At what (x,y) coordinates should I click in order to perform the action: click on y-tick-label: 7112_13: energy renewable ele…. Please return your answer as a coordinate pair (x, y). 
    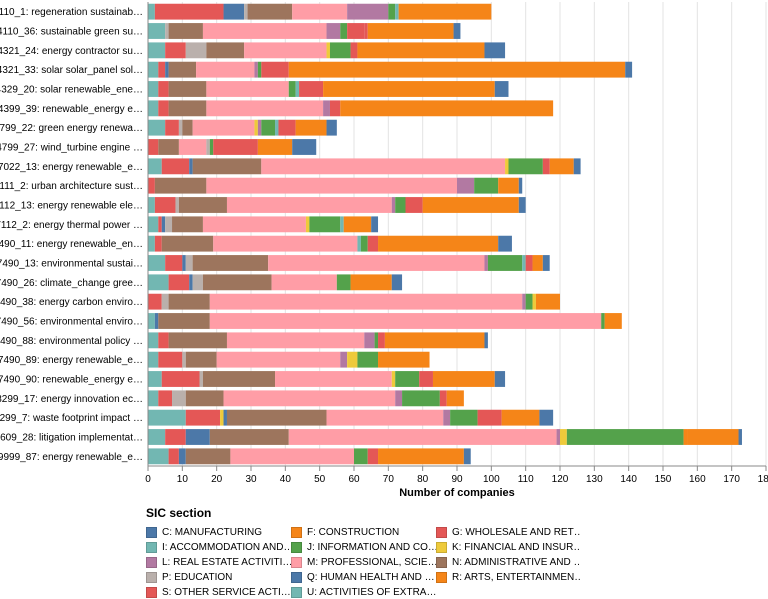
    Looking at the image, I should click on (71, 206).